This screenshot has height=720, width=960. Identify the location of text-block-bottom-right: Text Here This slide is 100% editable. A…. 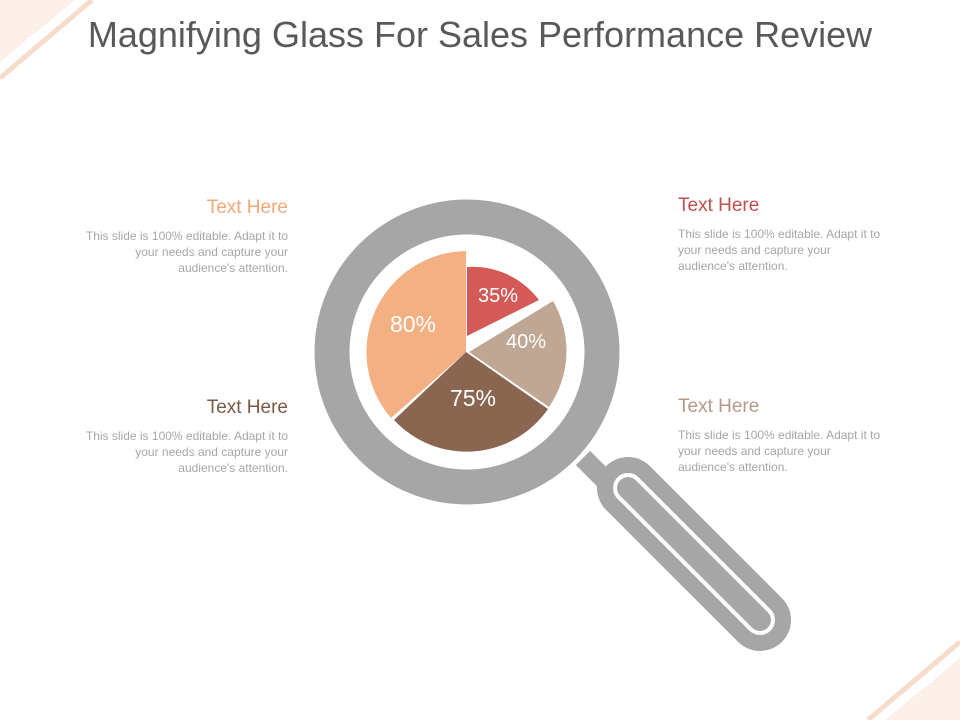
(783, 435).